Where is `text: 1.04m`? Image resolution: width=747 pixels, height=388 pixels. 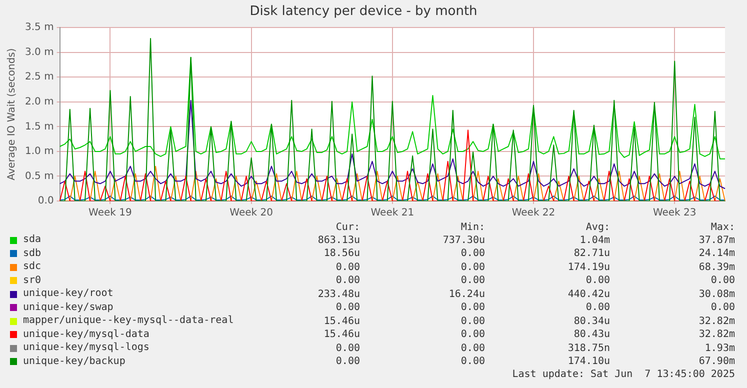 text: 1.04m is located at coordinates (594, 241).